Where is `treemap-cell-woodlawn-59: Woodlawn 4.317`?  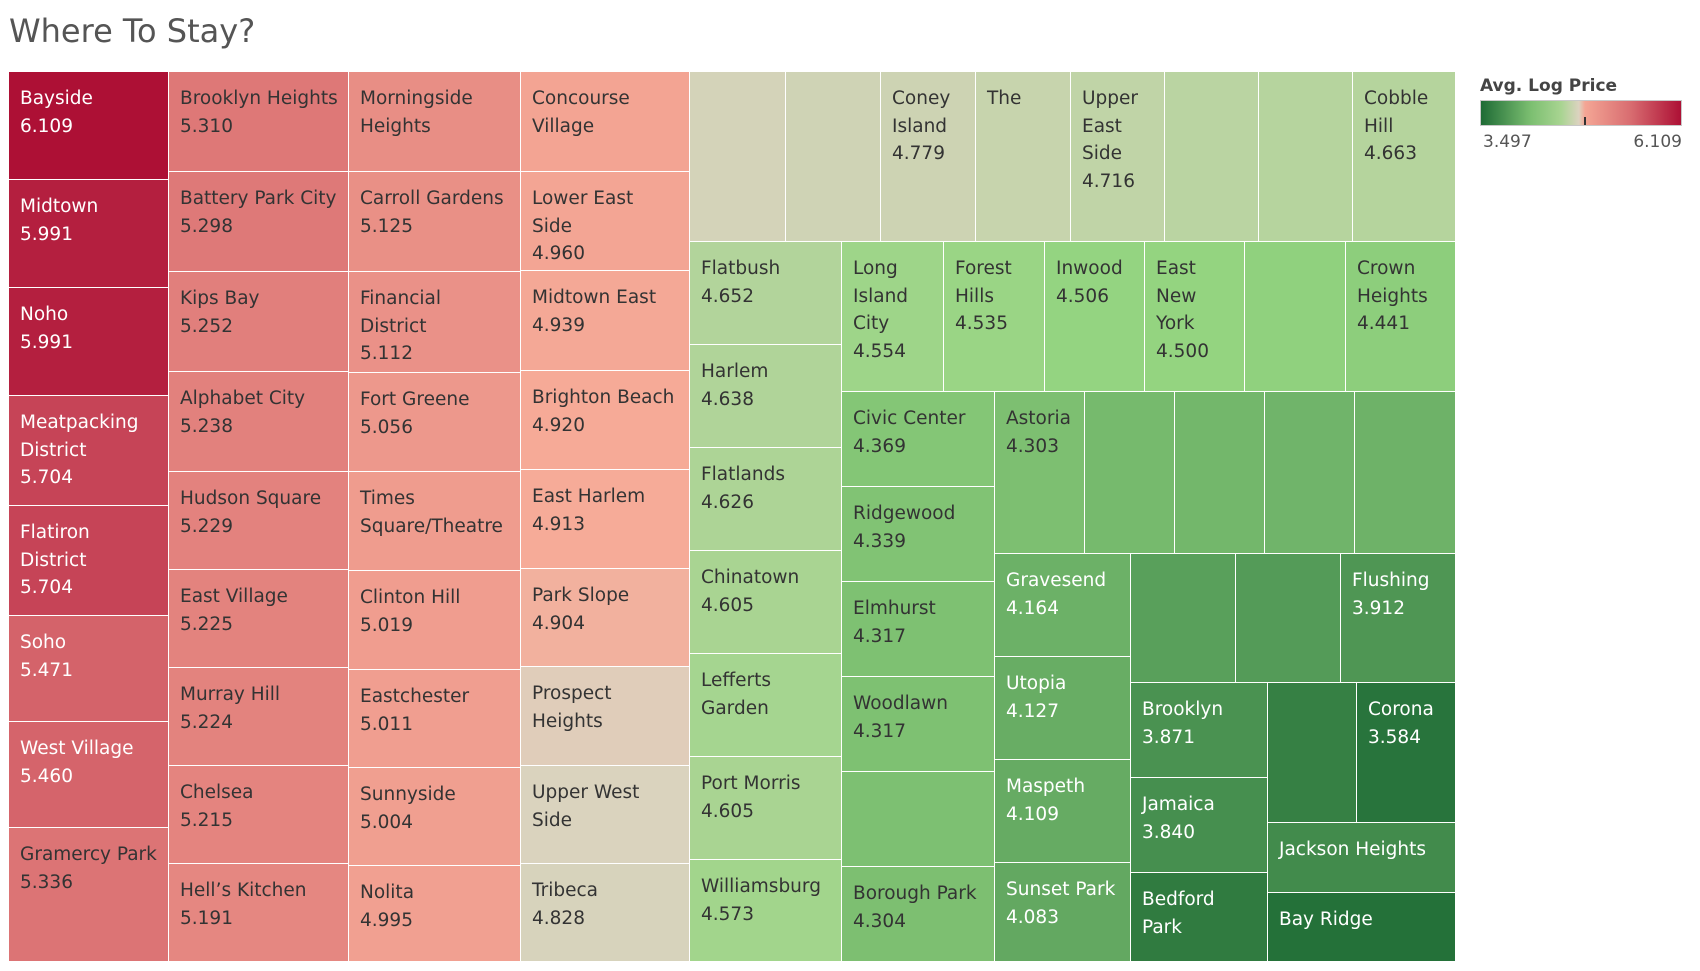
treemap-cell-woodlawn-59: Woodlawn 4.317 is located at coordinates (918, 724).